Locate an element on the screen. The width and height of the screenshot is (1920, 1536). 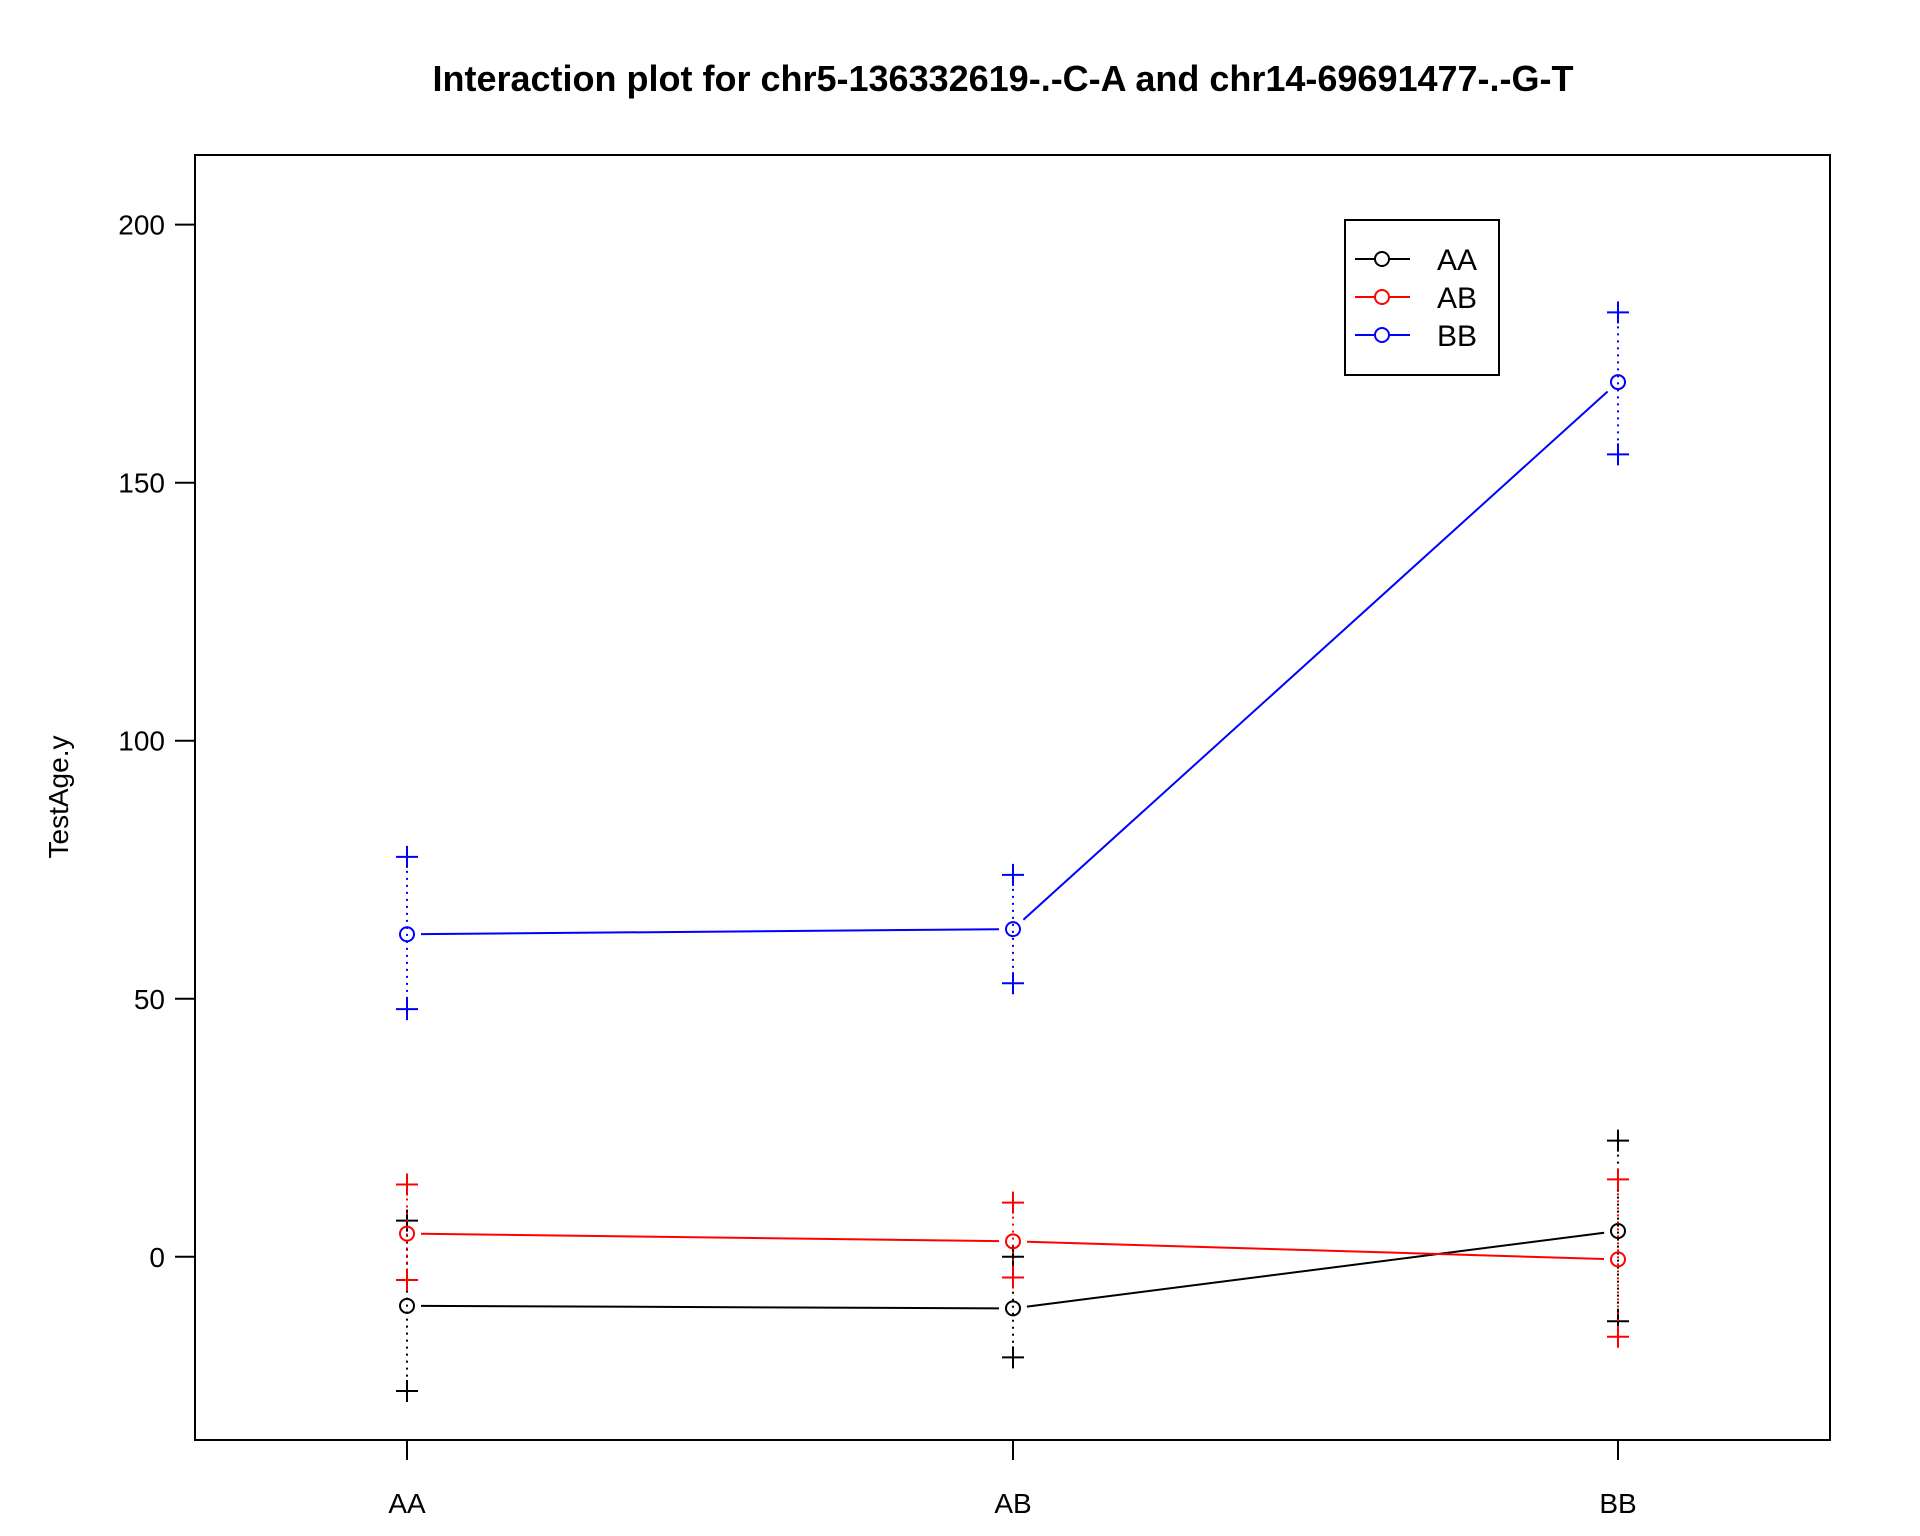
y-tick-label: 150 is located at coordinates (141, 483).